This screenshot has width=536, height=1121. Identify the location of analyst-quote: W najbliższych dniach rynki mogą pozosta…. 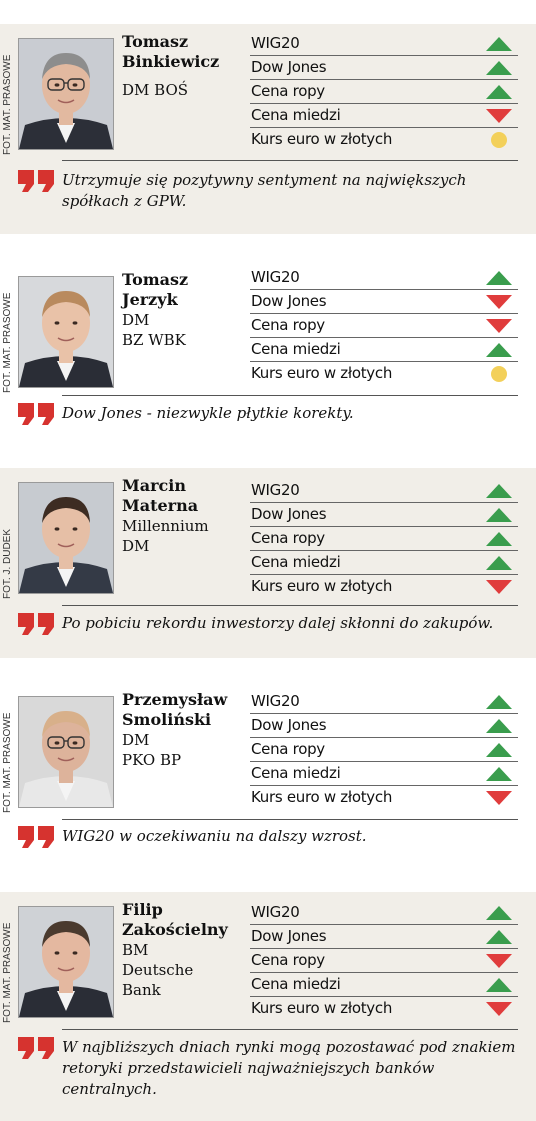
(289, 1068).